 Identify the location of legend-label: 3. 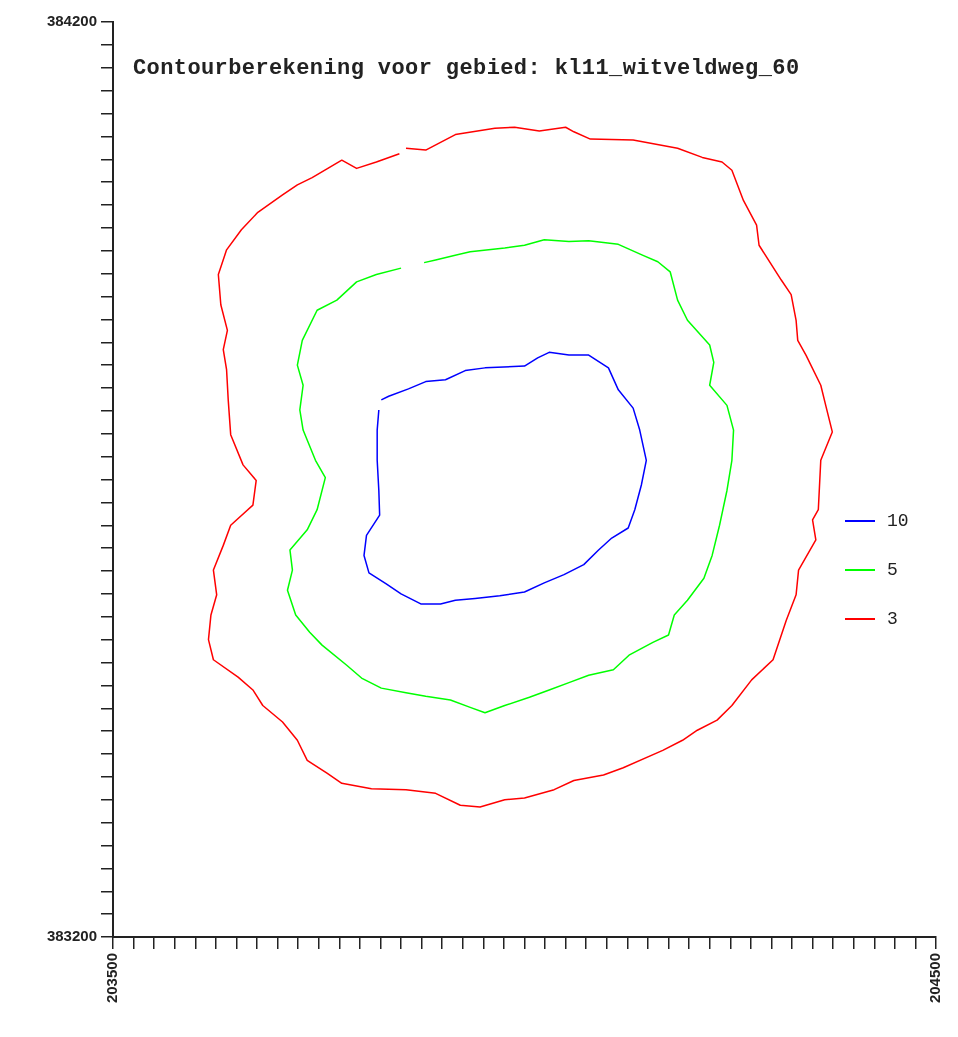
(892, 618).